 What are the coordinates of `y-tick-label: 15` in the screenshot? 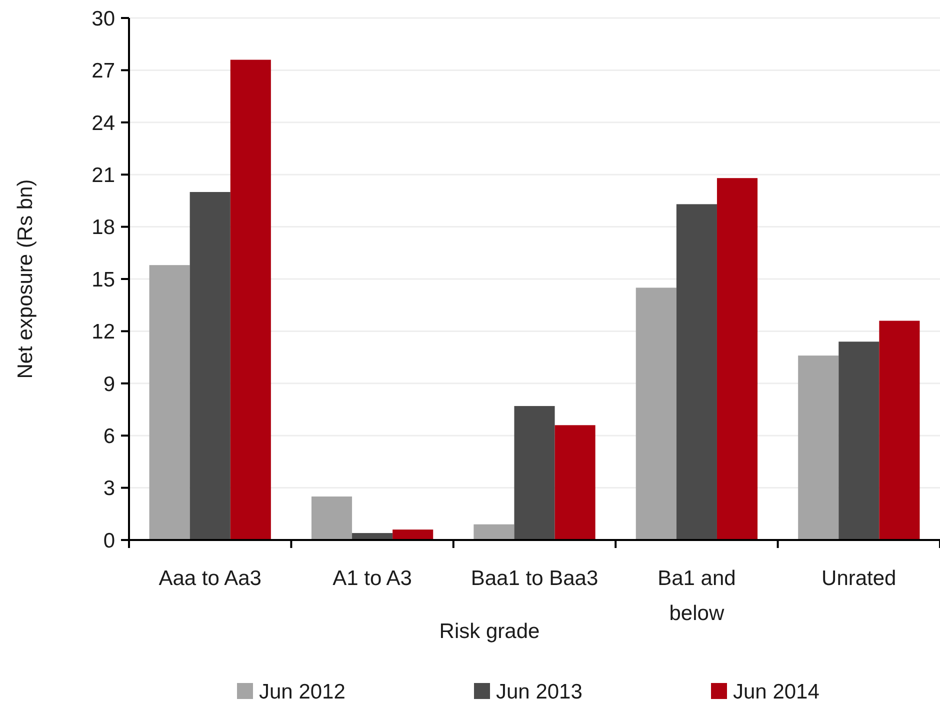 It's located at (103, 280).